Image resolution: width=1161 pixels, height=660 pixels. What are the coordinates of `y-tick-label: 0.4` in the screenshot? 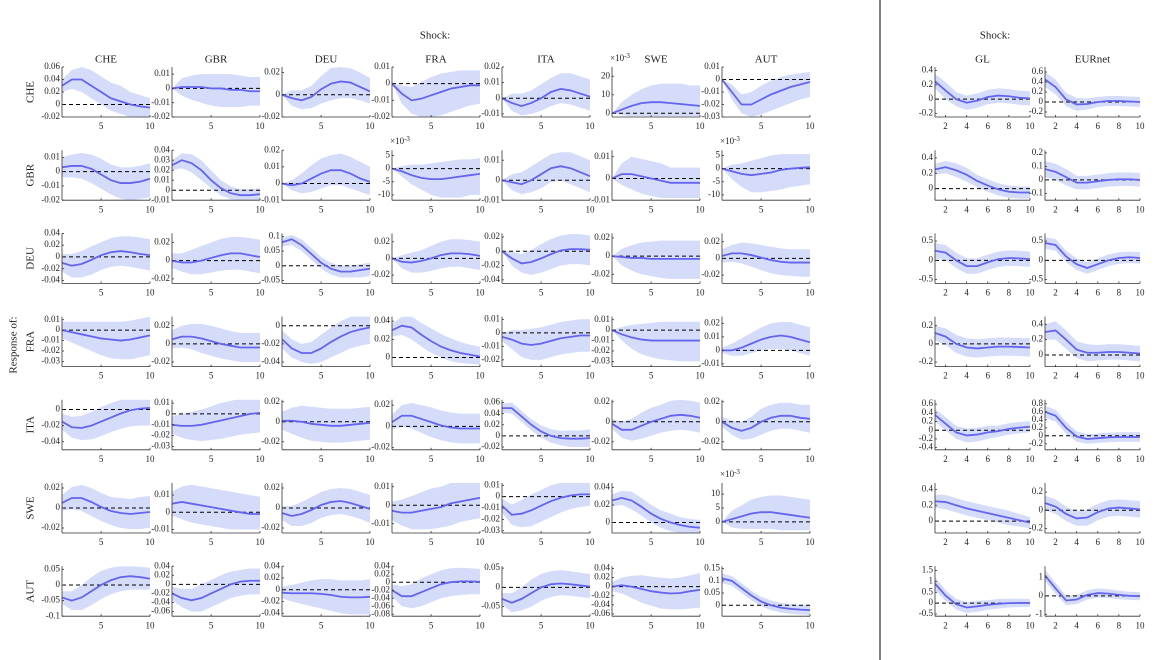 It's located at (1038, 419).